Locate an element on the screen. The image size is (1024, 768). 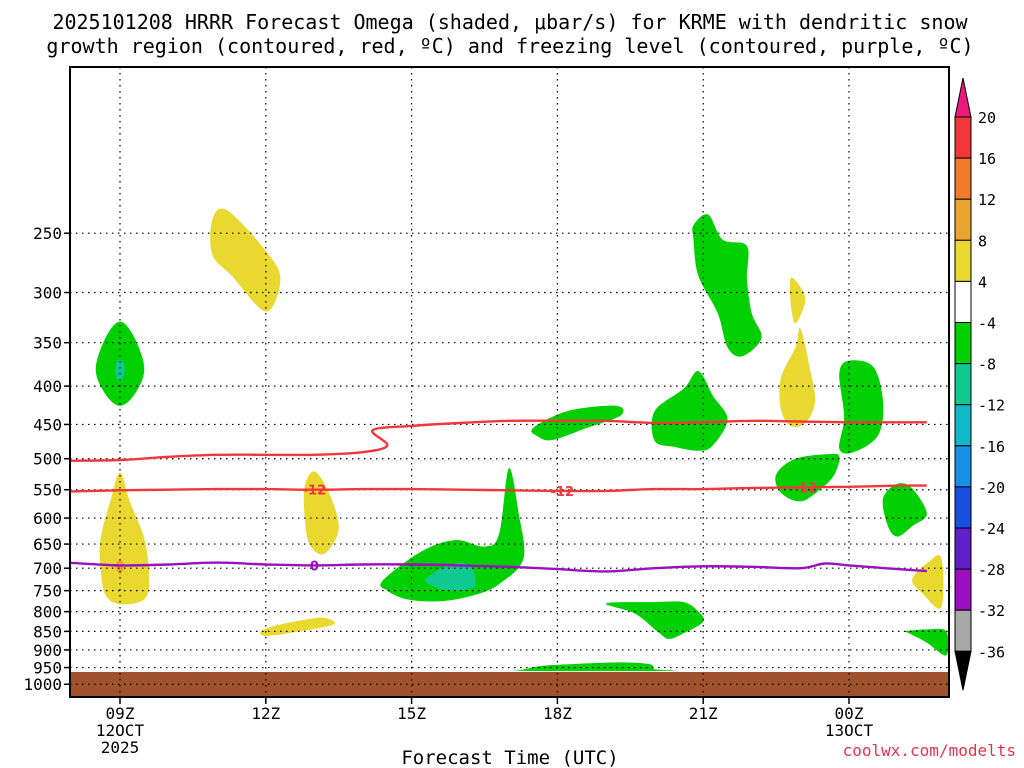
colorbar-bottom-arrow is located at coordinates (963, 670).